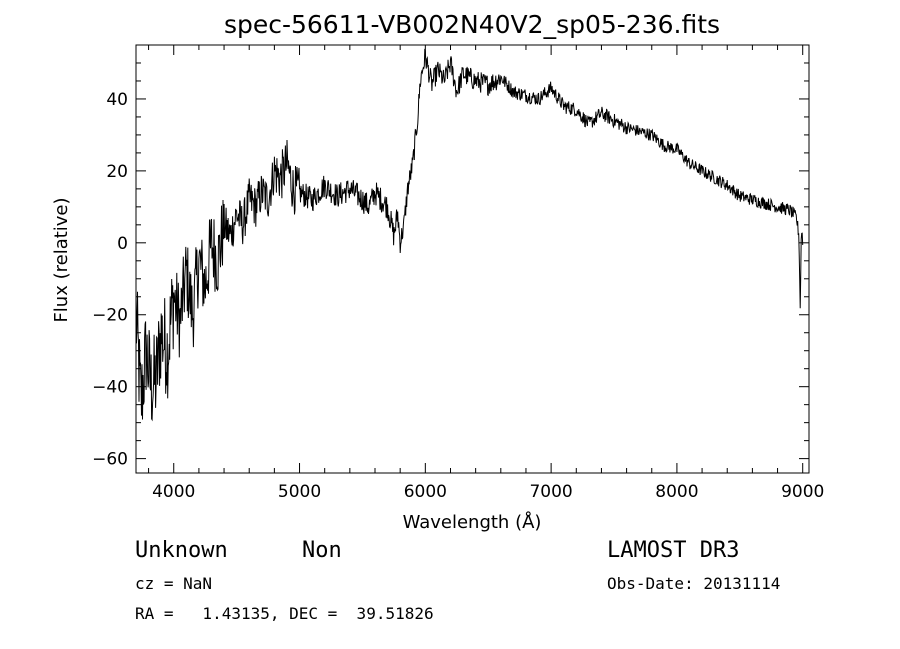  Describe the element at coordinates (110, 388) in the screenshot. I see `y-tick-label: −40` at that location.